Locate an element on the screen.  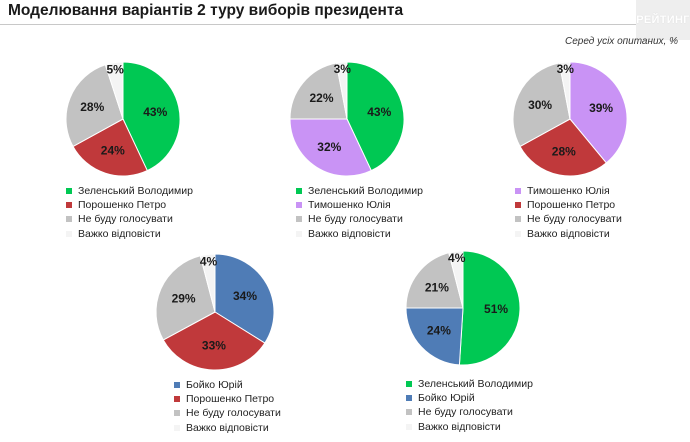
legend-2-item-hard-to-say: Важко відповісти is located at coordinates (359, 234).